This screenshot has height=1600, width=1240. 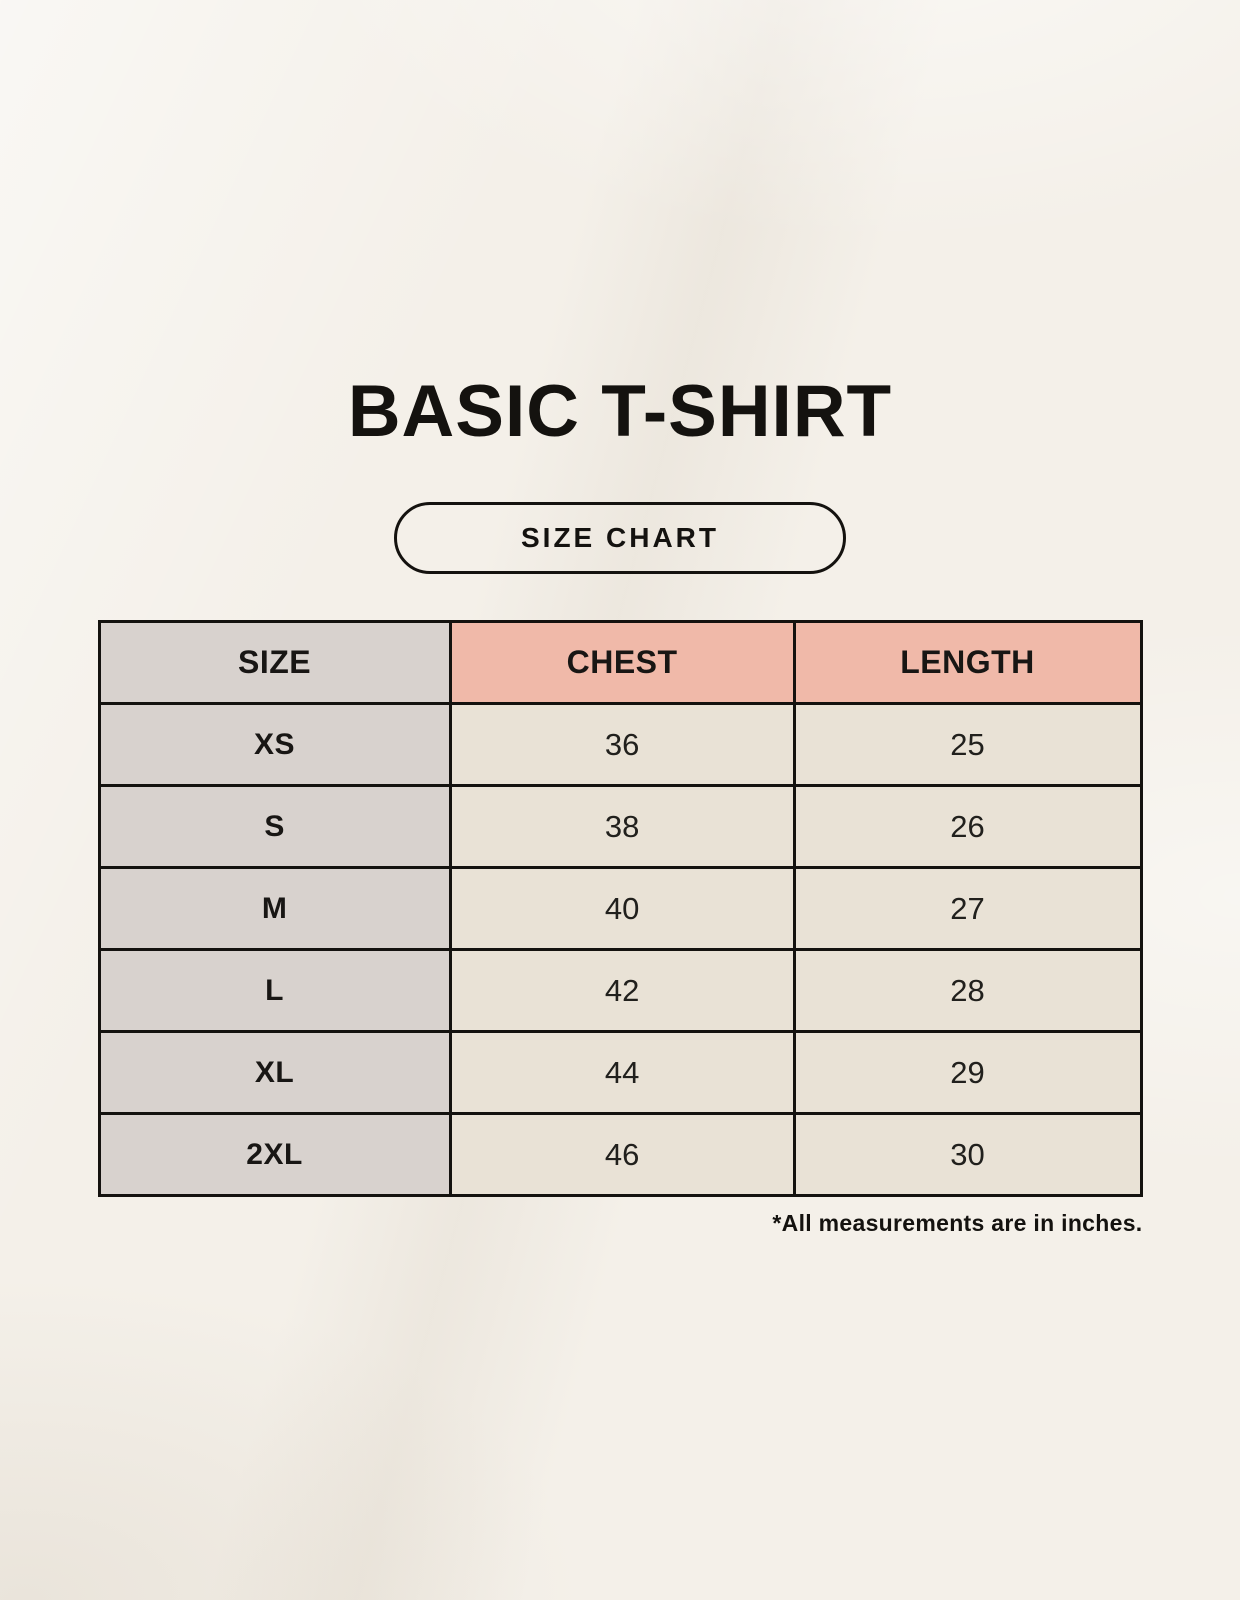 I want to click on table-row: 2XL 46 30, so click(x=620, y=1154).